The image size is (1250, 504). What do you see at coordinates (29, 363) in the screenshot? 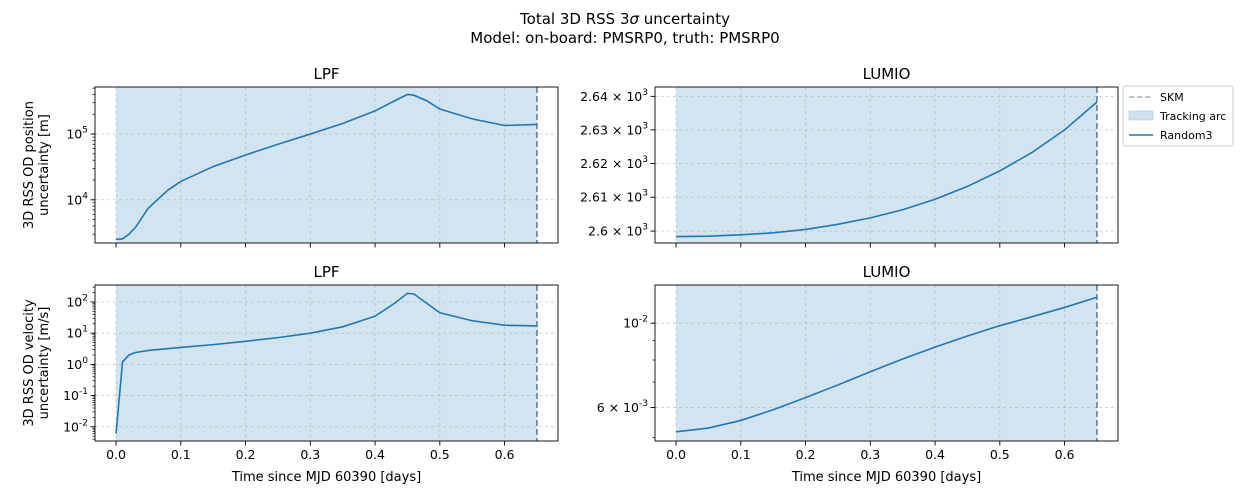
I see `y-axis-label: 3D RSS OD velocity` at bounding box center [29, 363].